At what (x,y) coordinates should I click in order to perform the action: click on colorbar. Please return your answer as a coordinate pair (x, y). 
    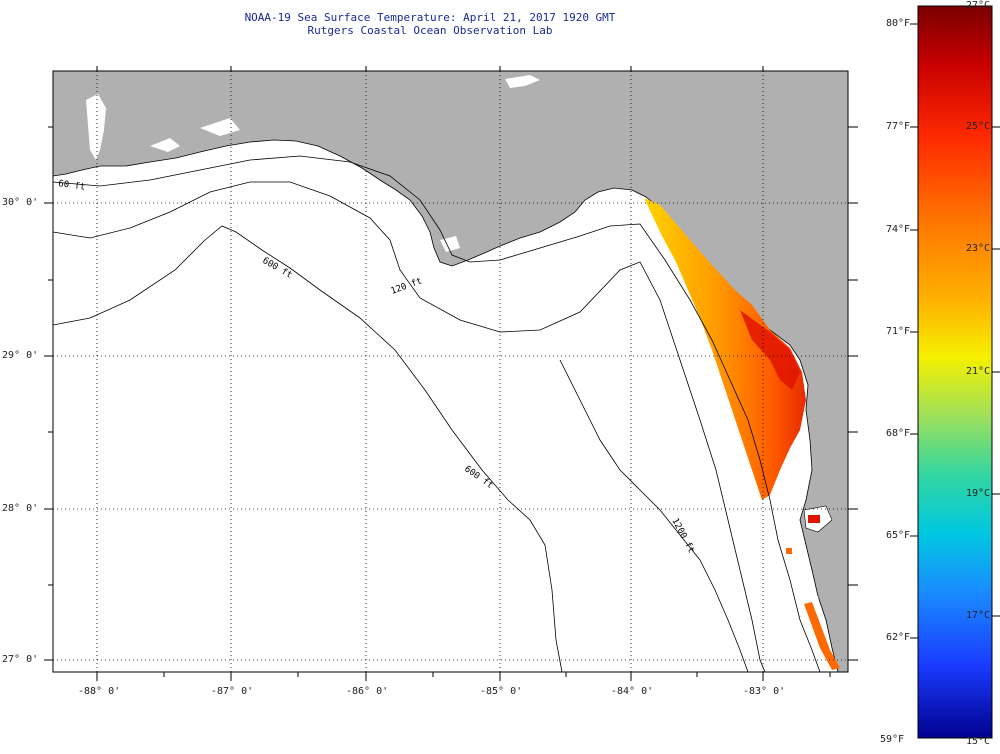
    Looking at the image, I should click on (955, 372).